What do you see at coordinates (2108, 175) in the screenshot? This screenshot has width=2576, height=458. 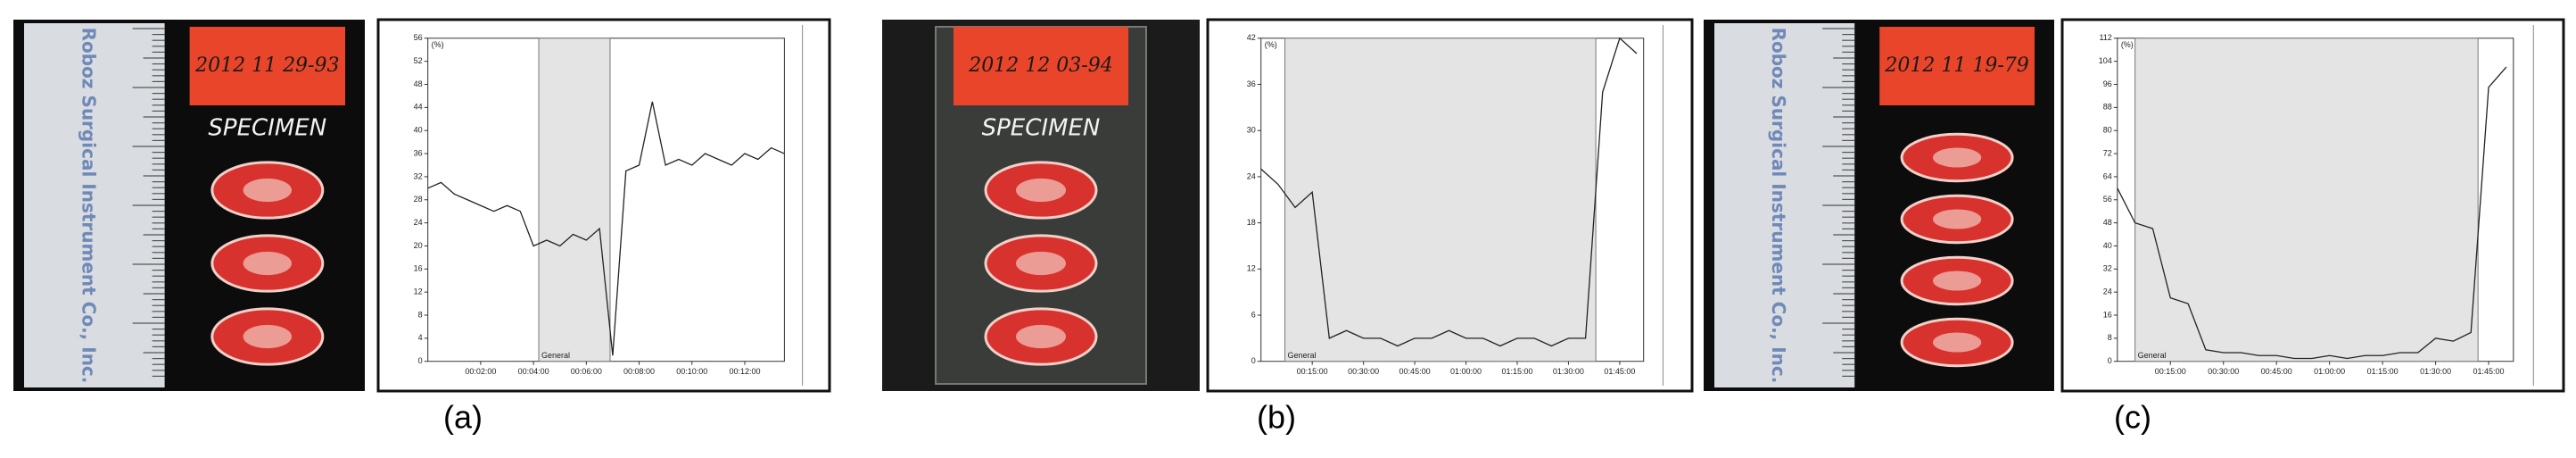 I see `y-tick-label: 64` at bounding box center [2108, 175].